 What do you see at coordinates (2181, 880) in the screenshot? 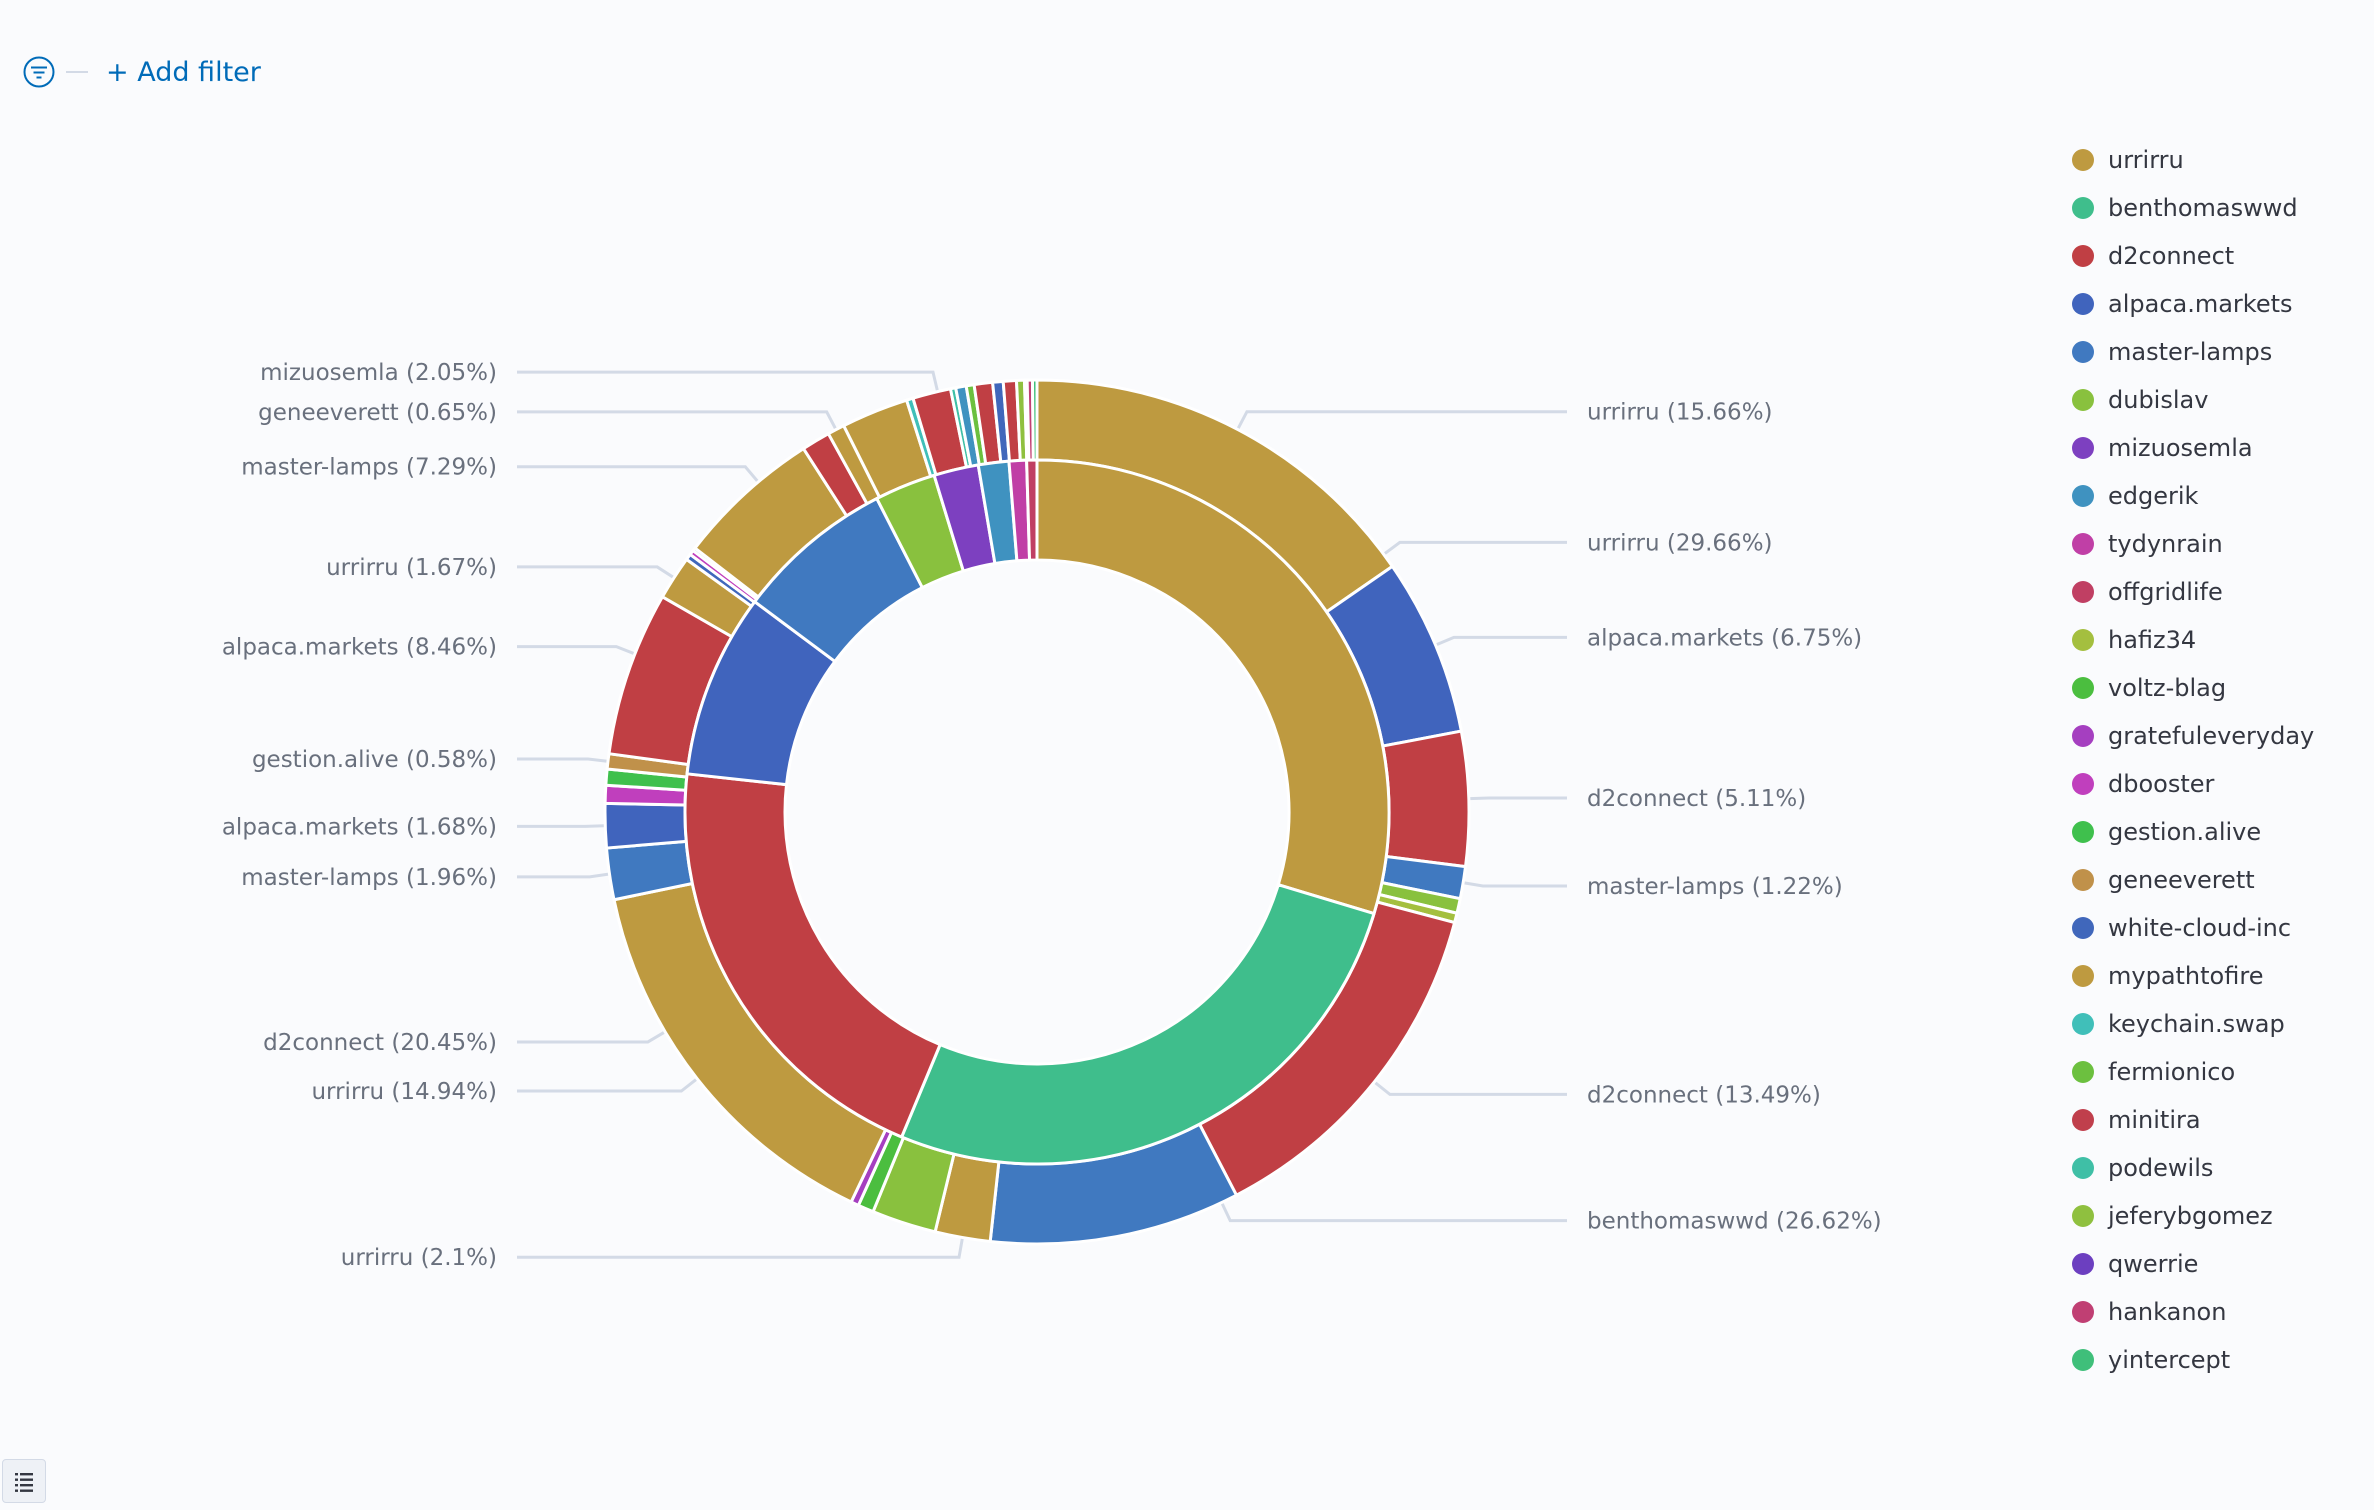
I see `legend-label: geneeverett` at bounding box center [2181, 880].